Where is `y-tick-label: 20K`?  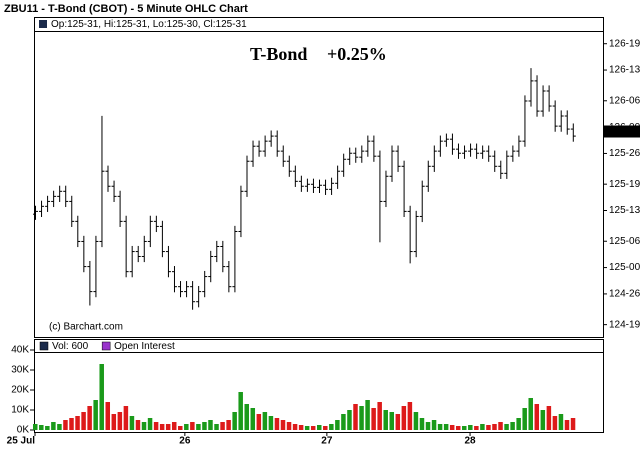
y-tick-label: 20K is located at coordinates (20, 390).